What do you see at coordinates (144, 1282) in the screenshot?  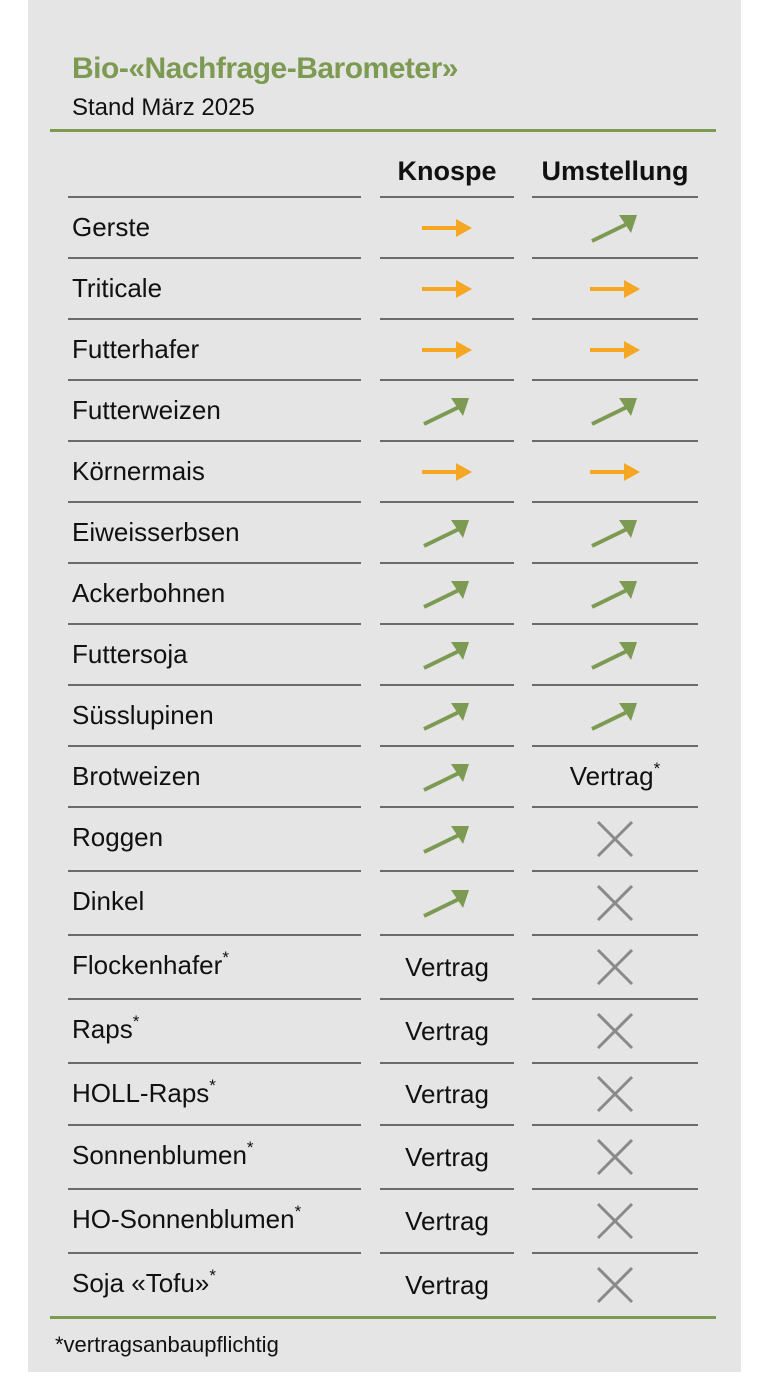 I see `row-label: Soja «Tofu»*` at bounding box center [144, 1282].